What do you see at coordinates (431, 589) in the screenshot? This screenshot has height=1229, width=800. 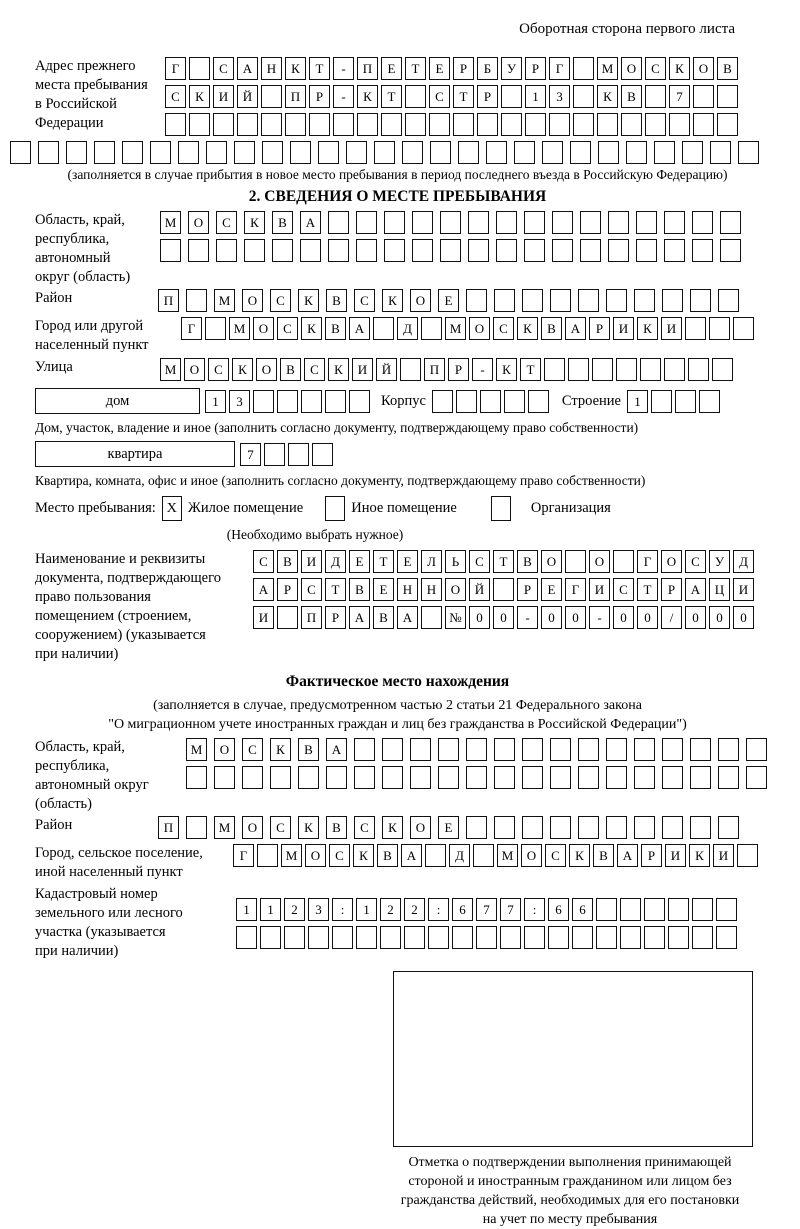 I see `char-cell: Н` at bounding box center [431, 589].